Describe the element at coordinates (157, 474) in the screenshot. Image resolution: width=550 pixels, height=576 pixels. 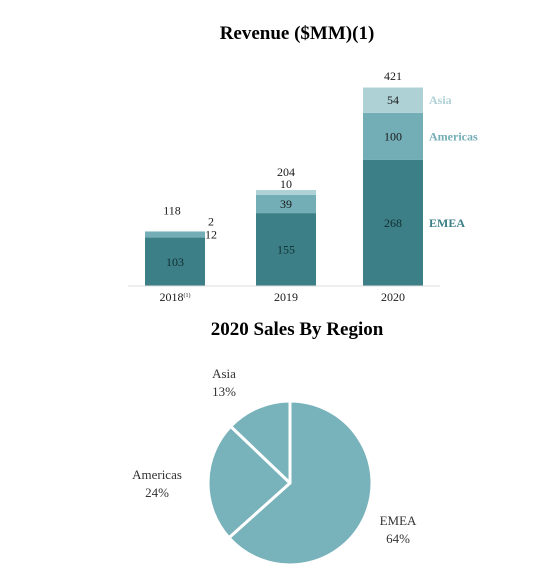
I see `pie-label-americas: Americas` at that location.